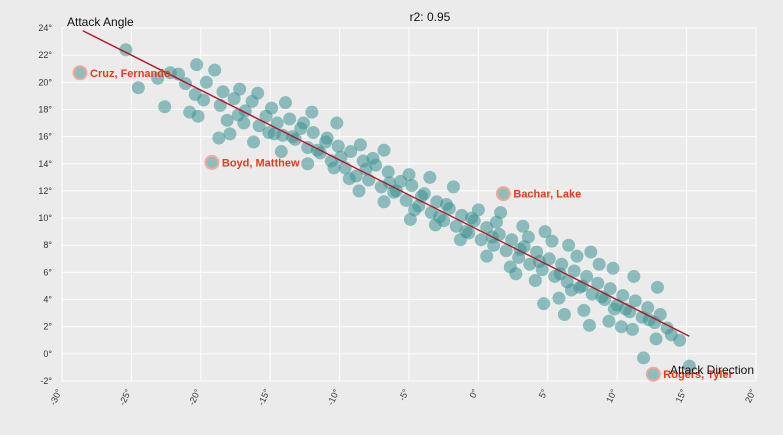  What do you see at coordinates (430, 17) in the screenshot?
I see `chart-title: r2: 0.95` at bounding box center [430, 17].